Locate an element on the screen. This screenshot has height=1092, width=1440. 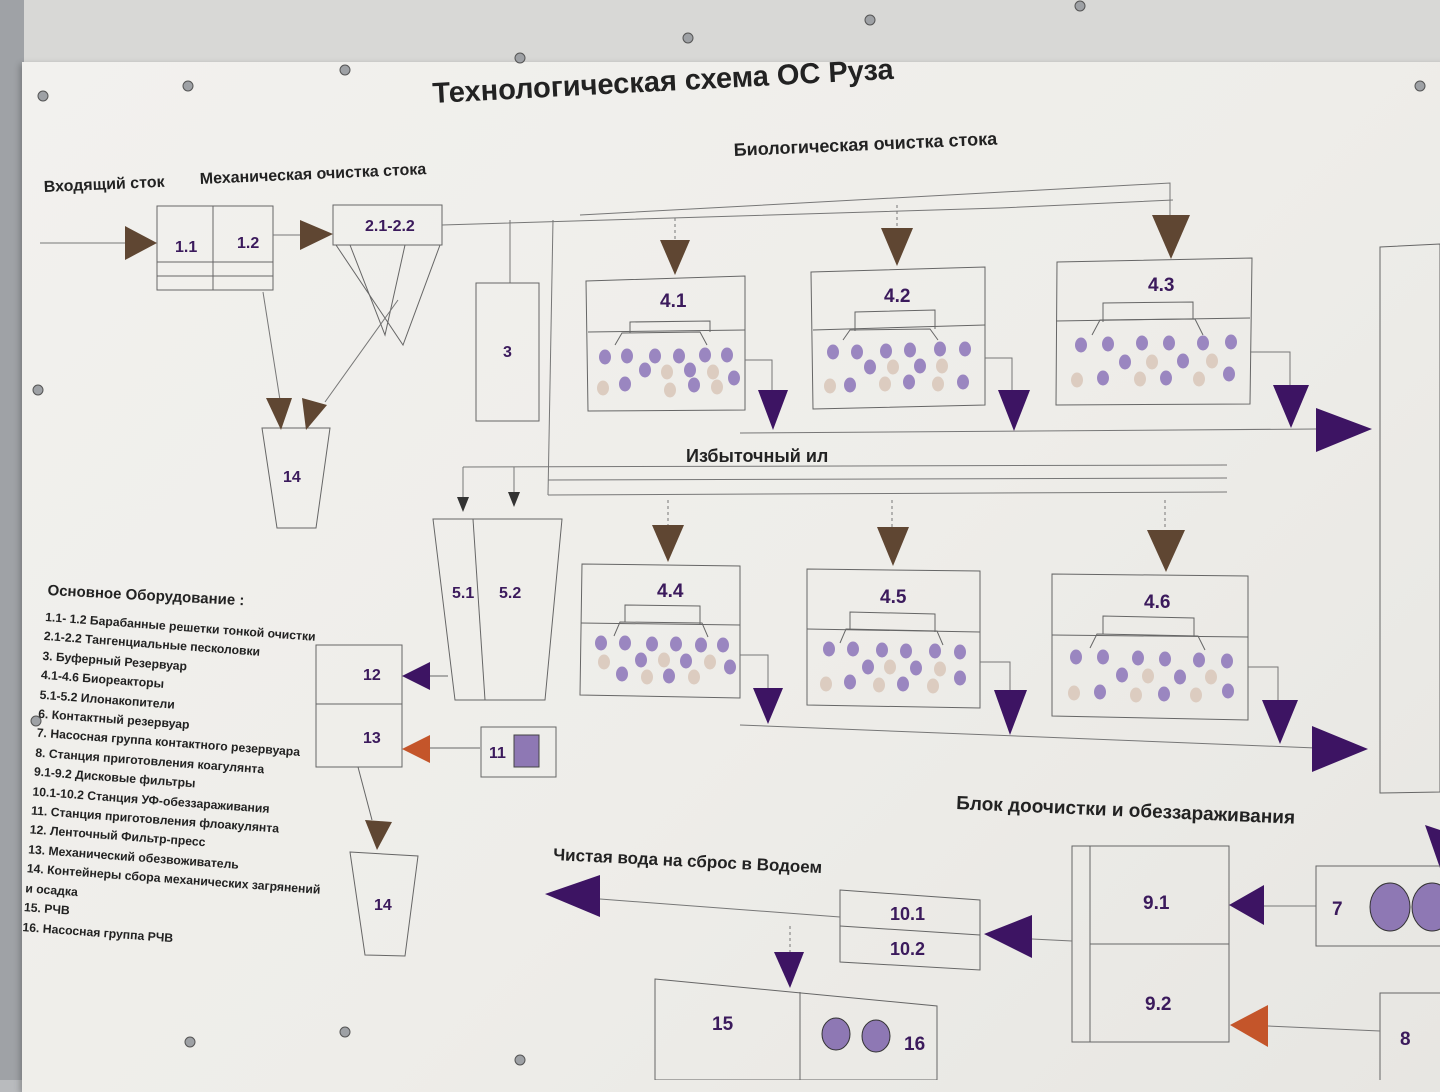
unit-3: 3 is located at coordinates (507, 352).